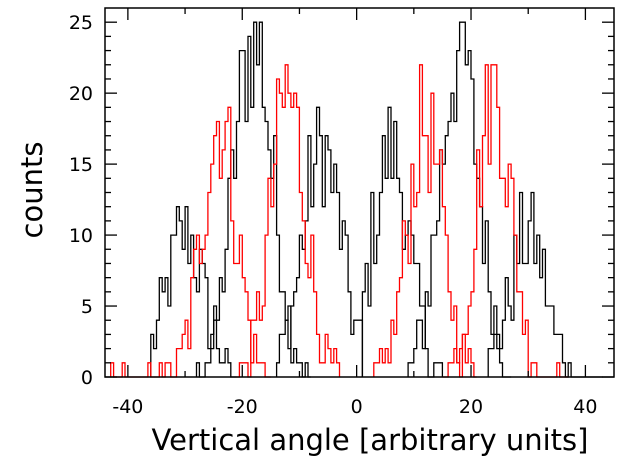  Describe the element at coordinates (87, 307) in the screenshot. I see `y-tick-label: 5` at that location.